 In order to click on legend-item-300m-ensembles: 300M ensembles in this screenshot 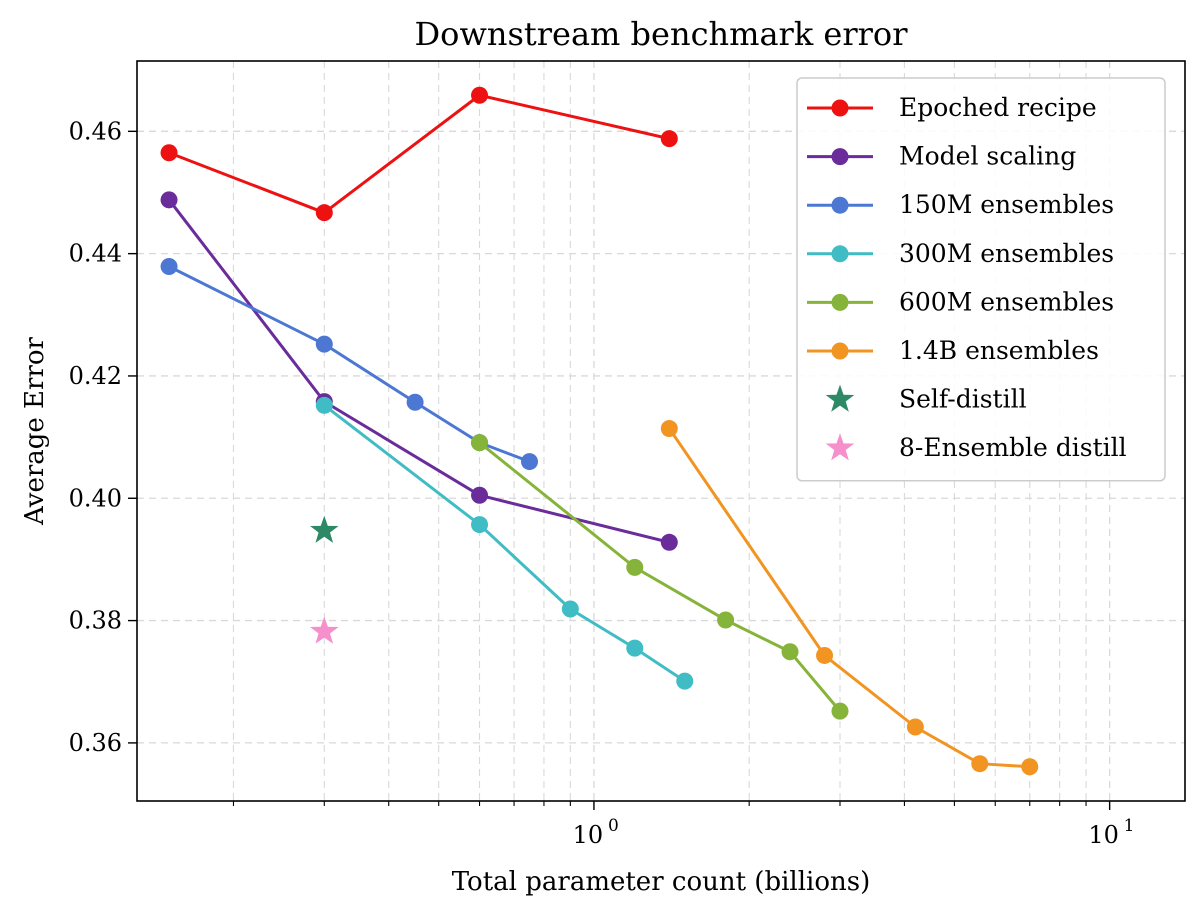, I will do `click(960, 253)`.